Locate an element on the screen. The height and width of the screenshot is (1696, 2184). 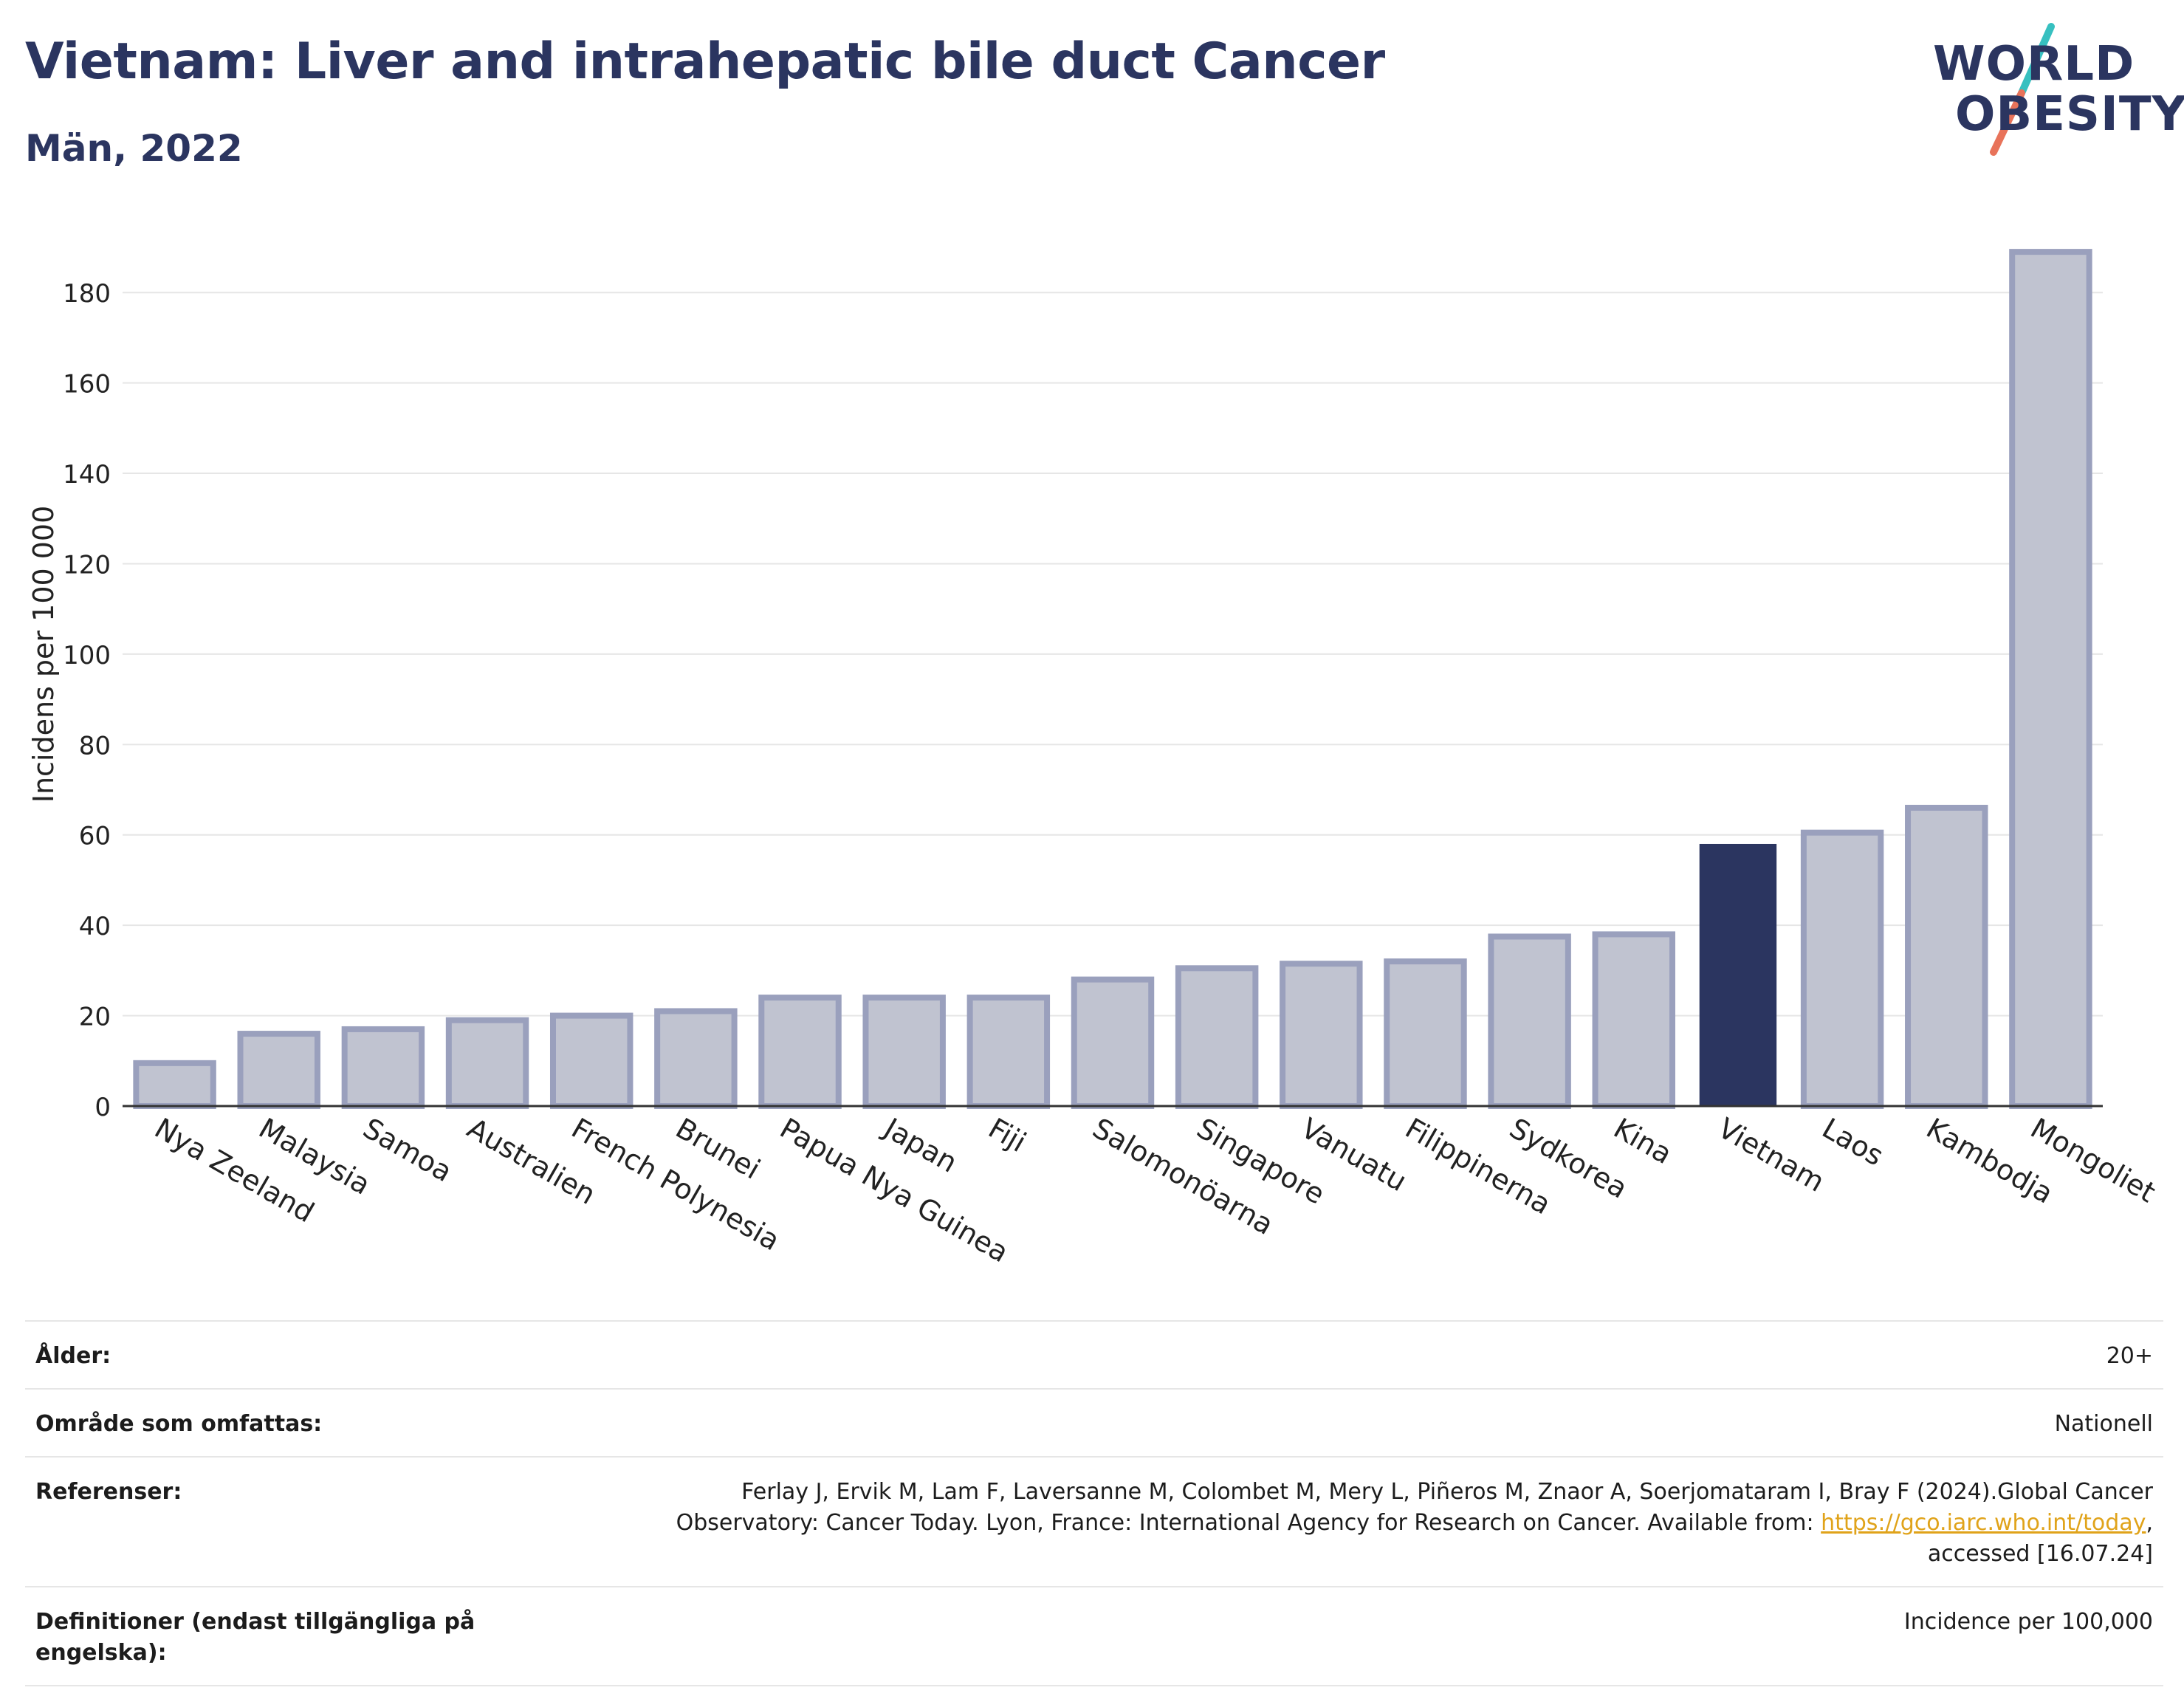
bar-papua-nya-guinea is located at coordinates (800, 1052).